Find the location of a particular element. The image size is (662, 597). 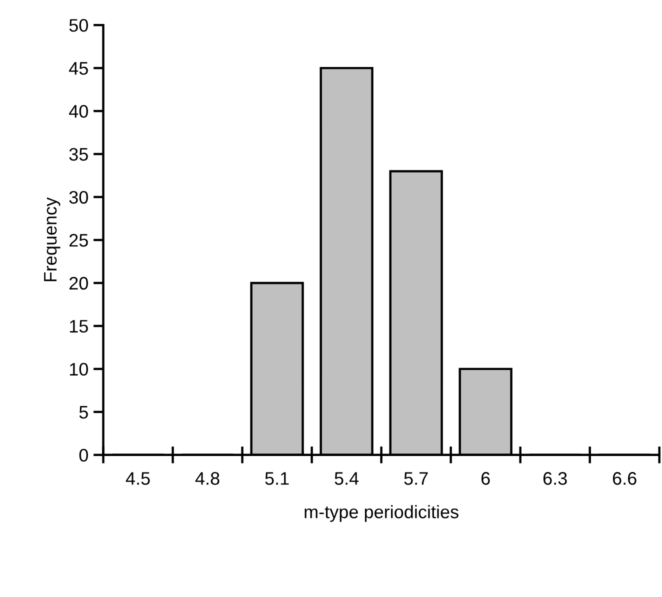

x-tick-label: 5.4 is located at coordinates (346, 478).